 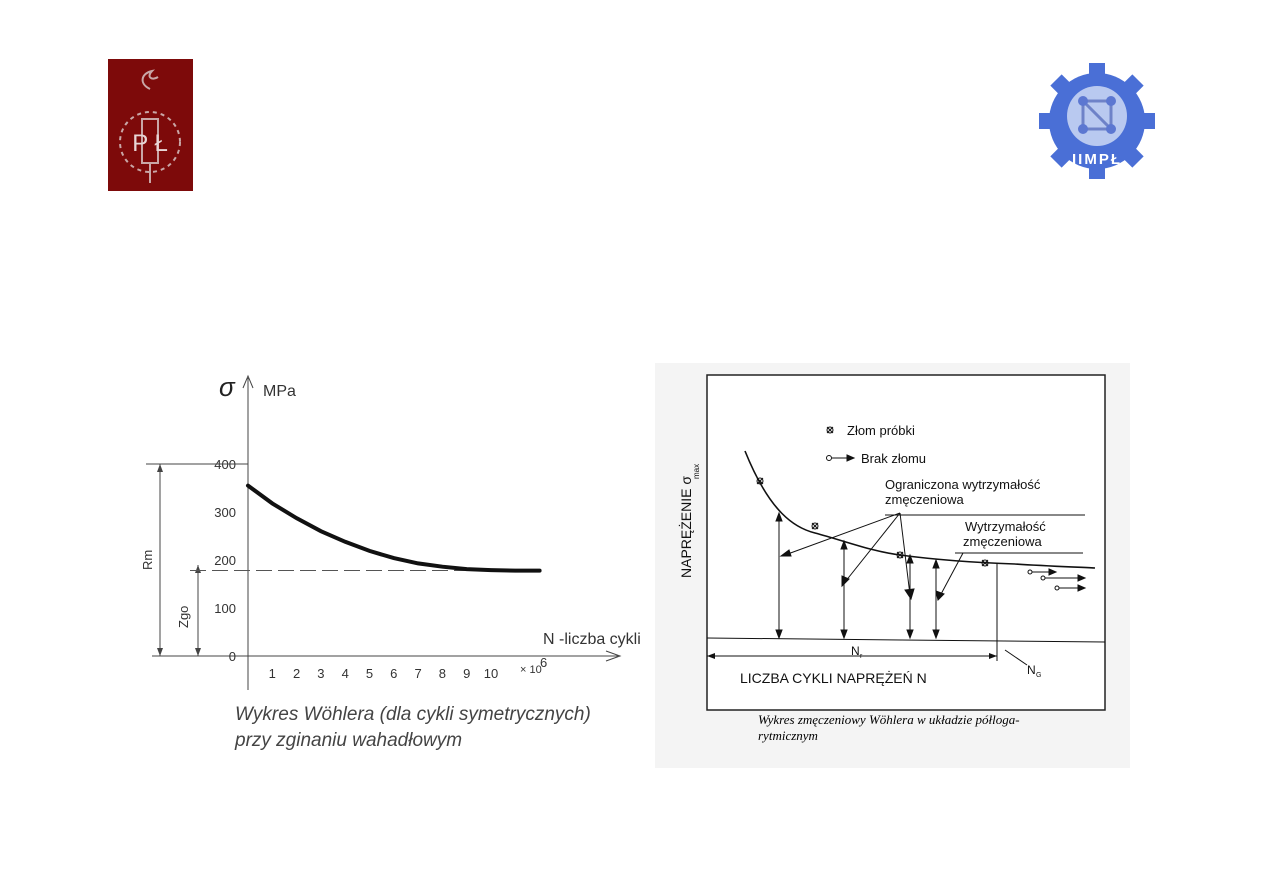 What do you see at coordinates (491, 673) in the screenshot?
I see `x-tick-label-10: 10` at bounding box center [491, 673].